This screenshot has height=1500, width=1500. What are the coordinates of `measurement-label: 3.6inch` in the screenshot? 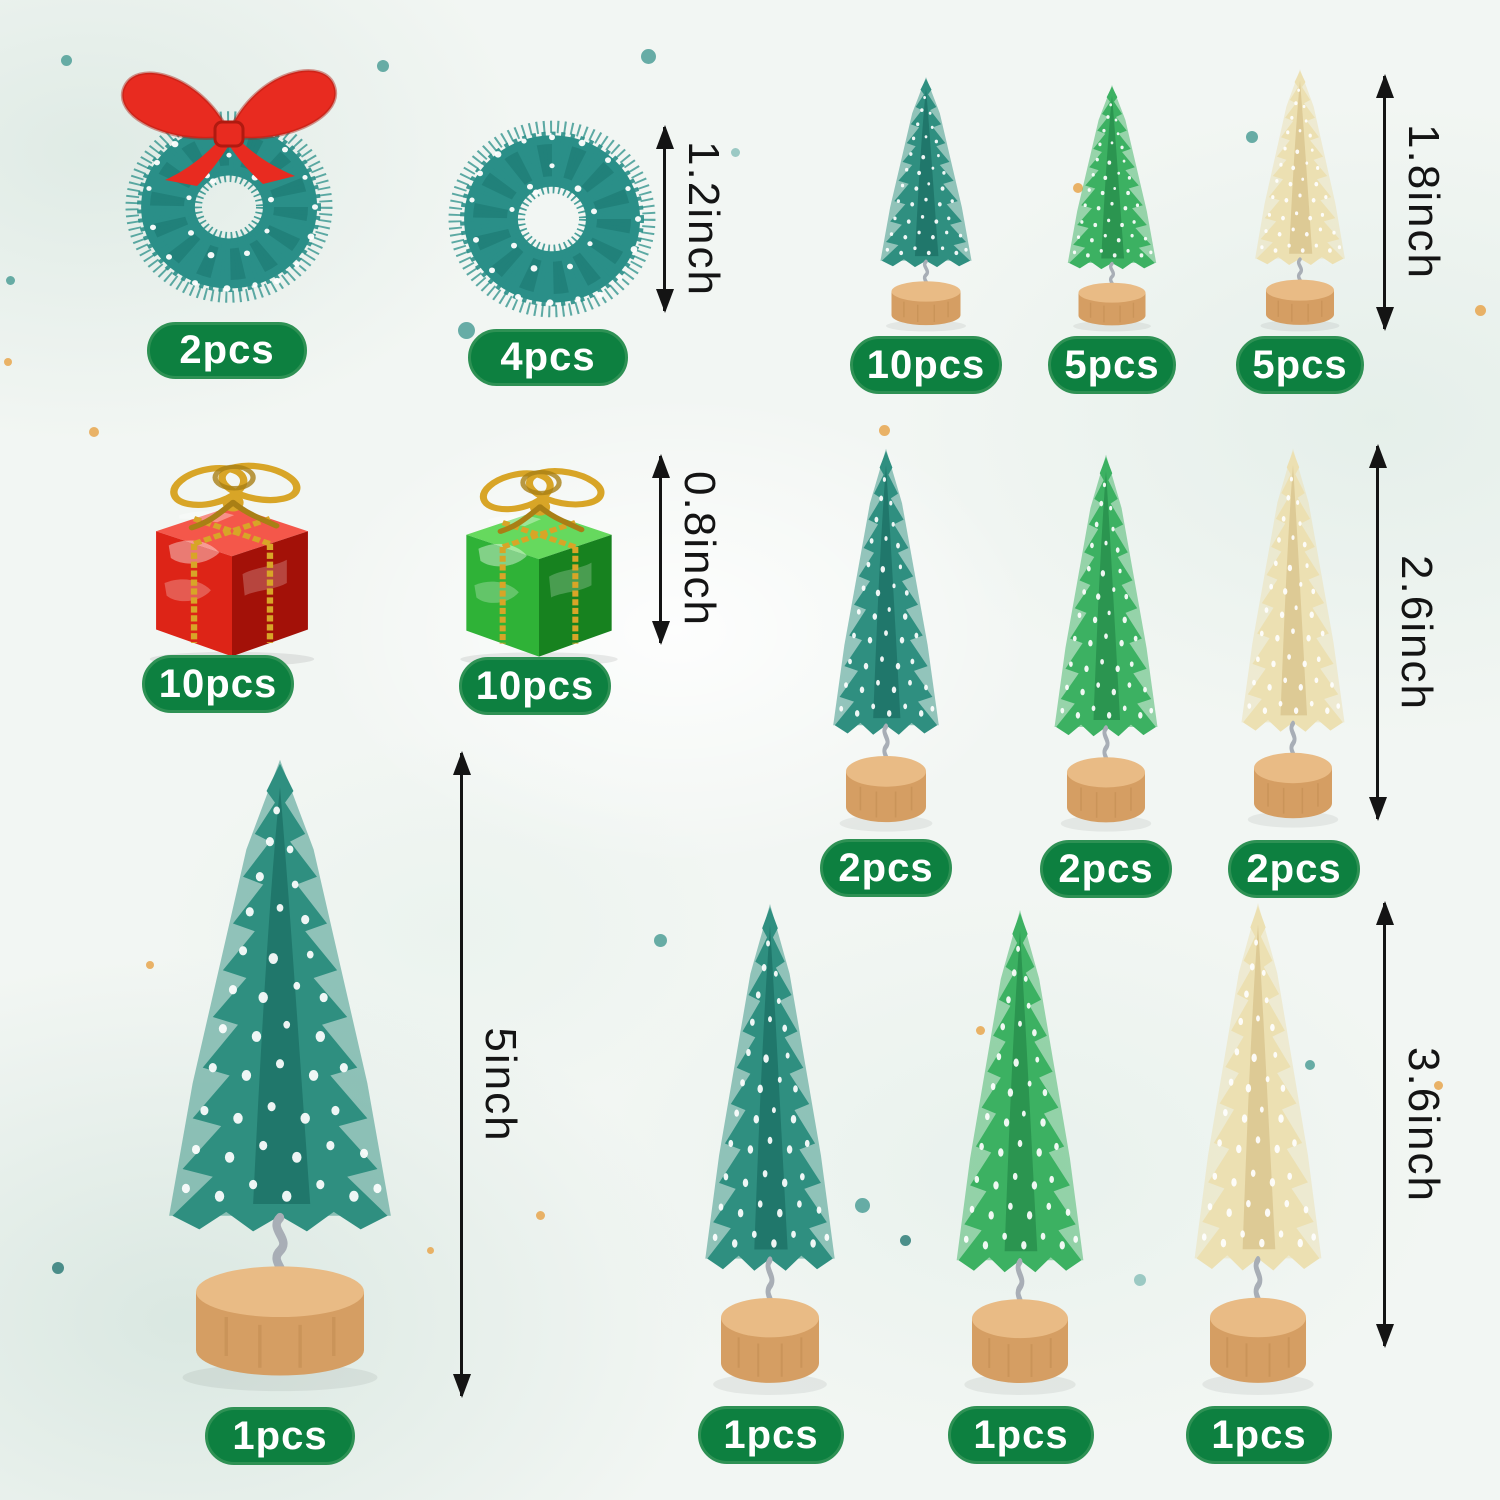 It's located at (1423, 1125).